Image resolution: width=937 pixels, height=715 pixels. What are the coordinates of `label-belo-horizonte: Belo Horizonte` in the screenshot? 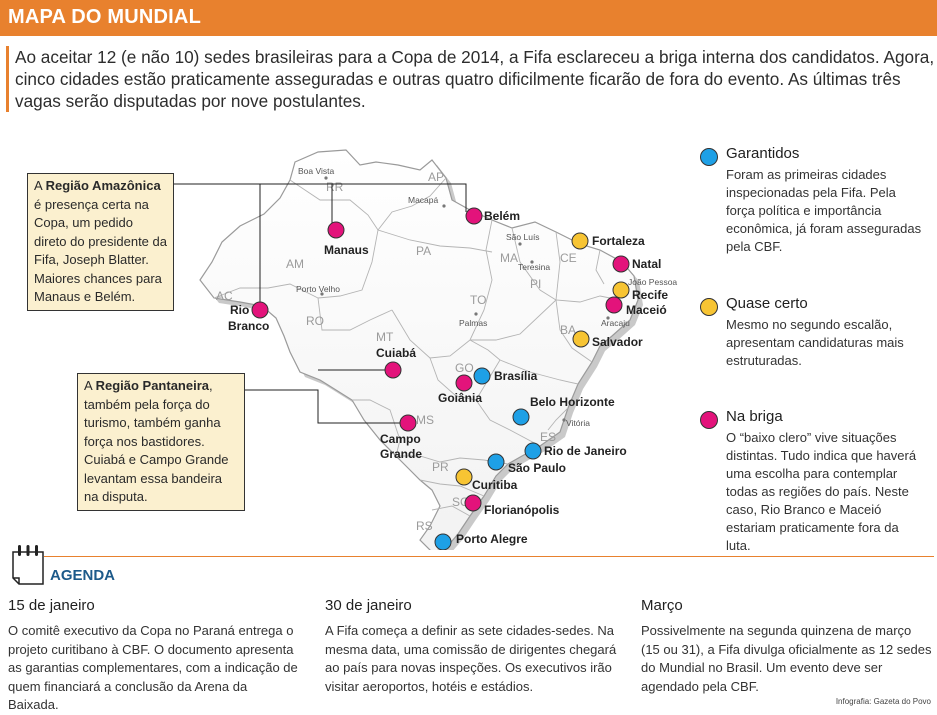 It's located at (572, 402).